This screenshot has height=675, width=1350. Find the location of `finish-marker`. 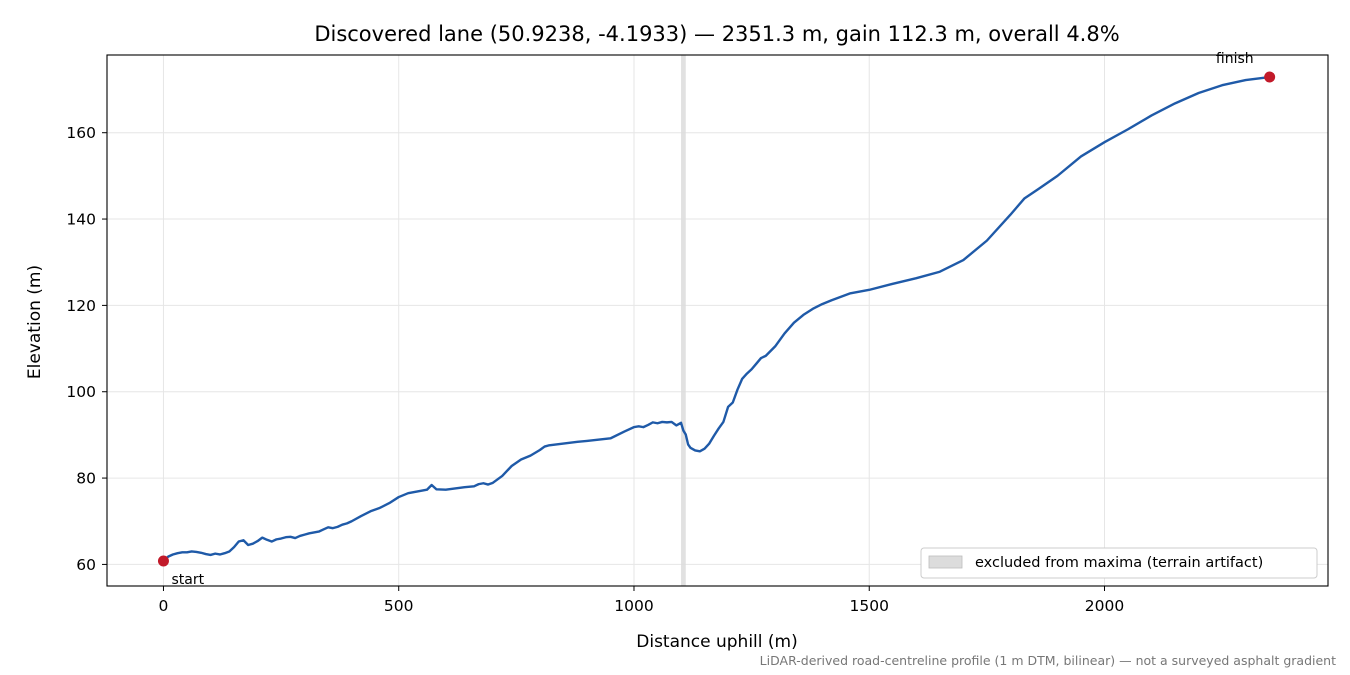

finish-marker is located at coordinates (1270, 77).